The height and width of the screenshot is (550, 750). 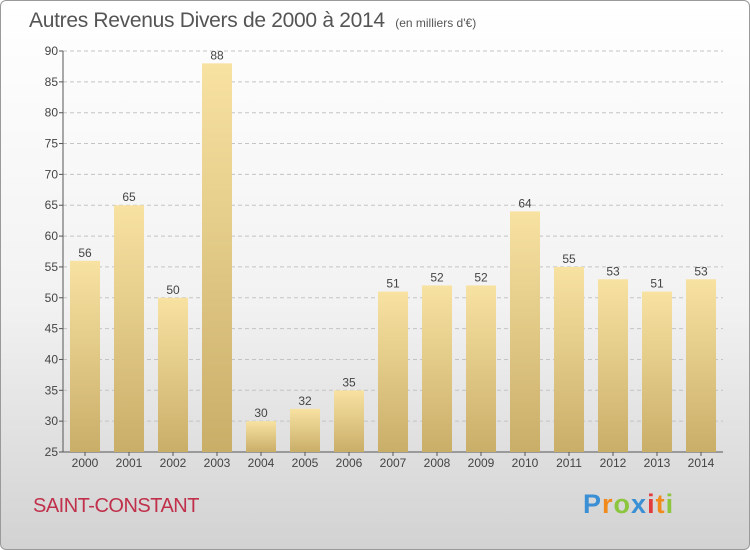 What do you see at coordinates (569, 259) in the screenshot?
I see `value-label: 55` at bounding box center [569, 259].